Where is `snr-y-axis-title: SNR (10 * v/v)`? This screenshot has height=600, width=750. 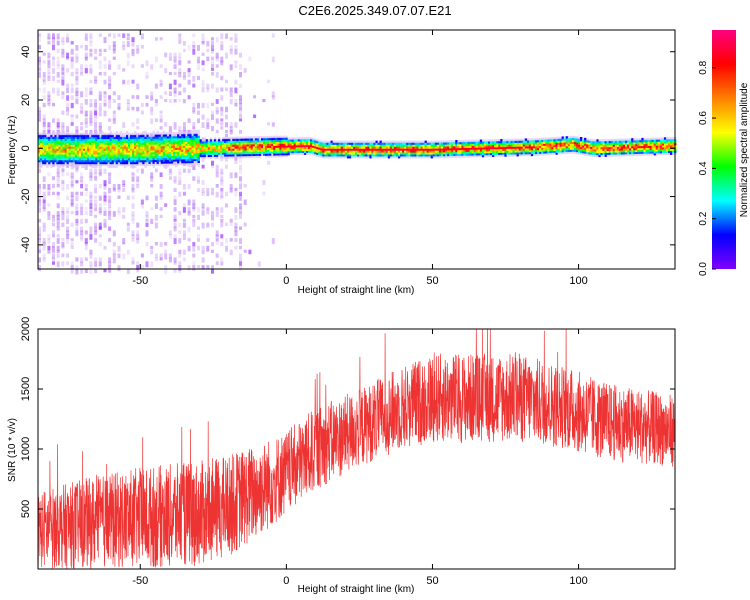 snr-y-axis-title: SNR (10 * v/v) is located at coordinates (12, 450).